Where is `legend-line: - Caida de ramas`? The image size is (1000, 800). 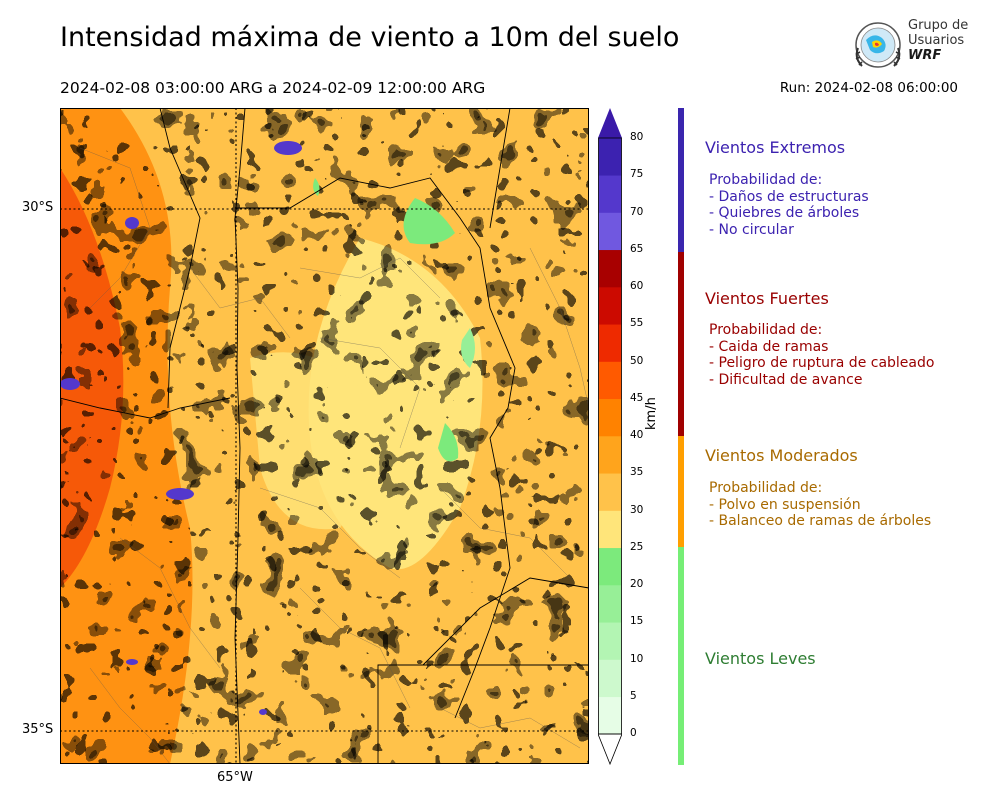 legend-line: - Caida de ramas is located at coordinates (769, 346).